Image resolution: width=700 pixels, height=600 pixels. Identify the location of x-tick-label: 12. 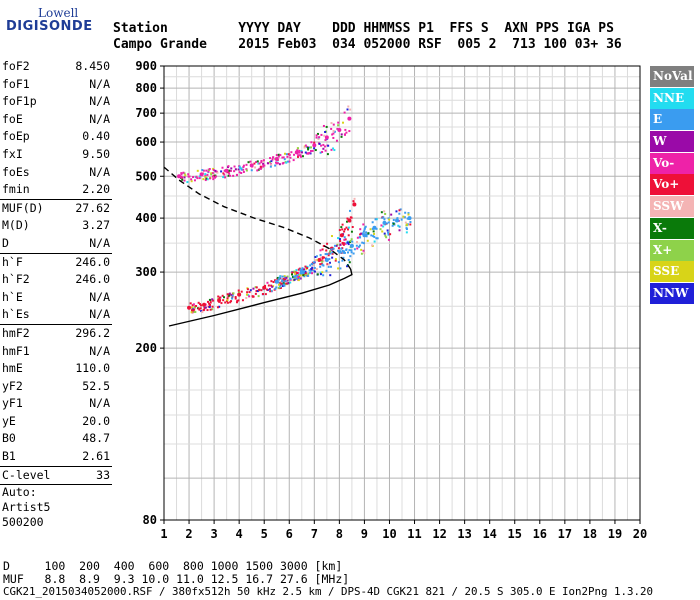
(439, 534).